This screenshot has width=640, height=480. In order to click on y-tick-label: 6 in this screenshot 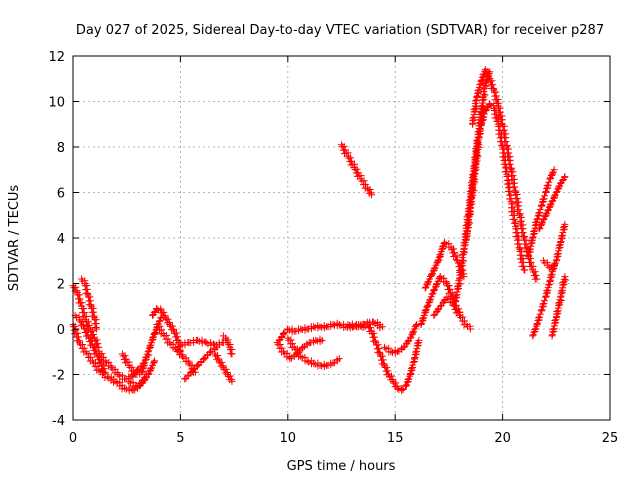, I will do `click(61, 194)`.